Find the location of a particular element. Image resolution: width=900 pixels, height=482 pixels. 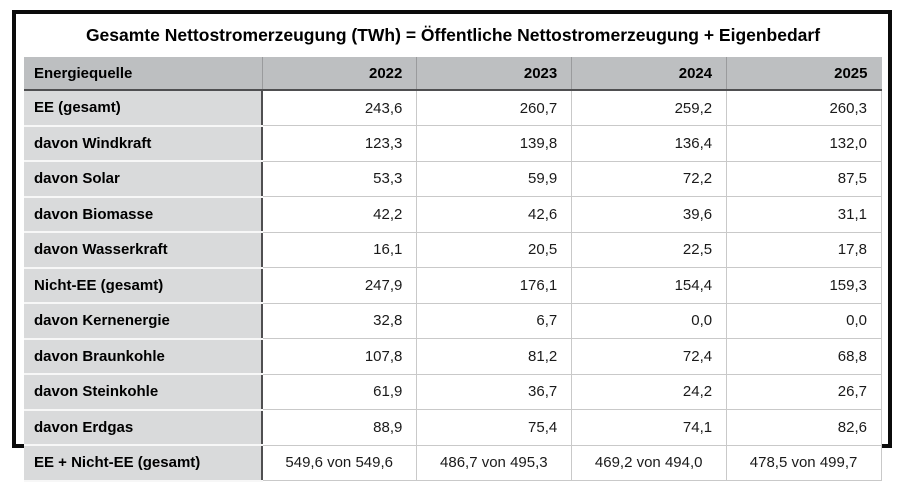

cell-2023: 75,4 is located at coordinates (494, 427).